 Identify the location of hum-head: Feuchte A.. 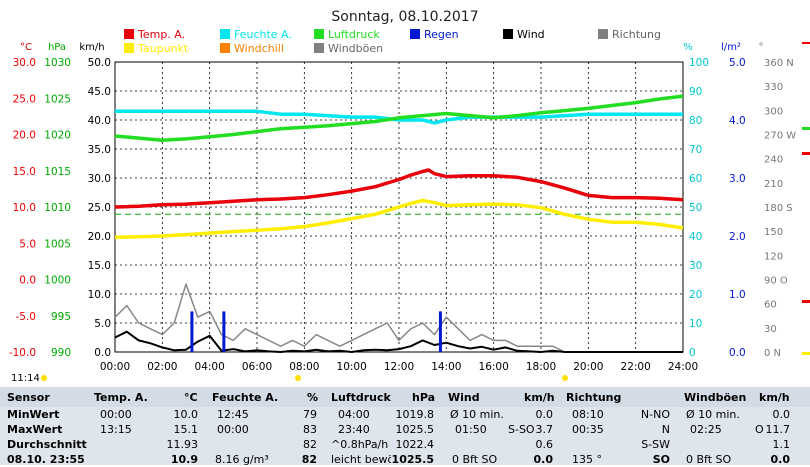
(245, 397).